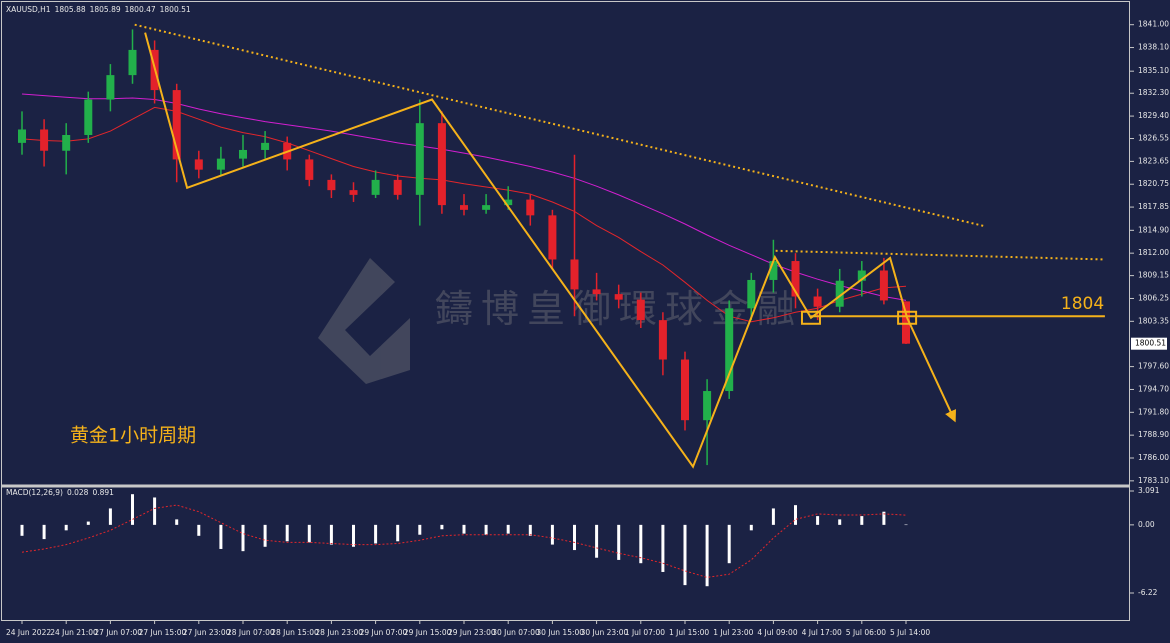  I want to click on x-tick-label: 5 Jul 14:00, so click(910, 632).